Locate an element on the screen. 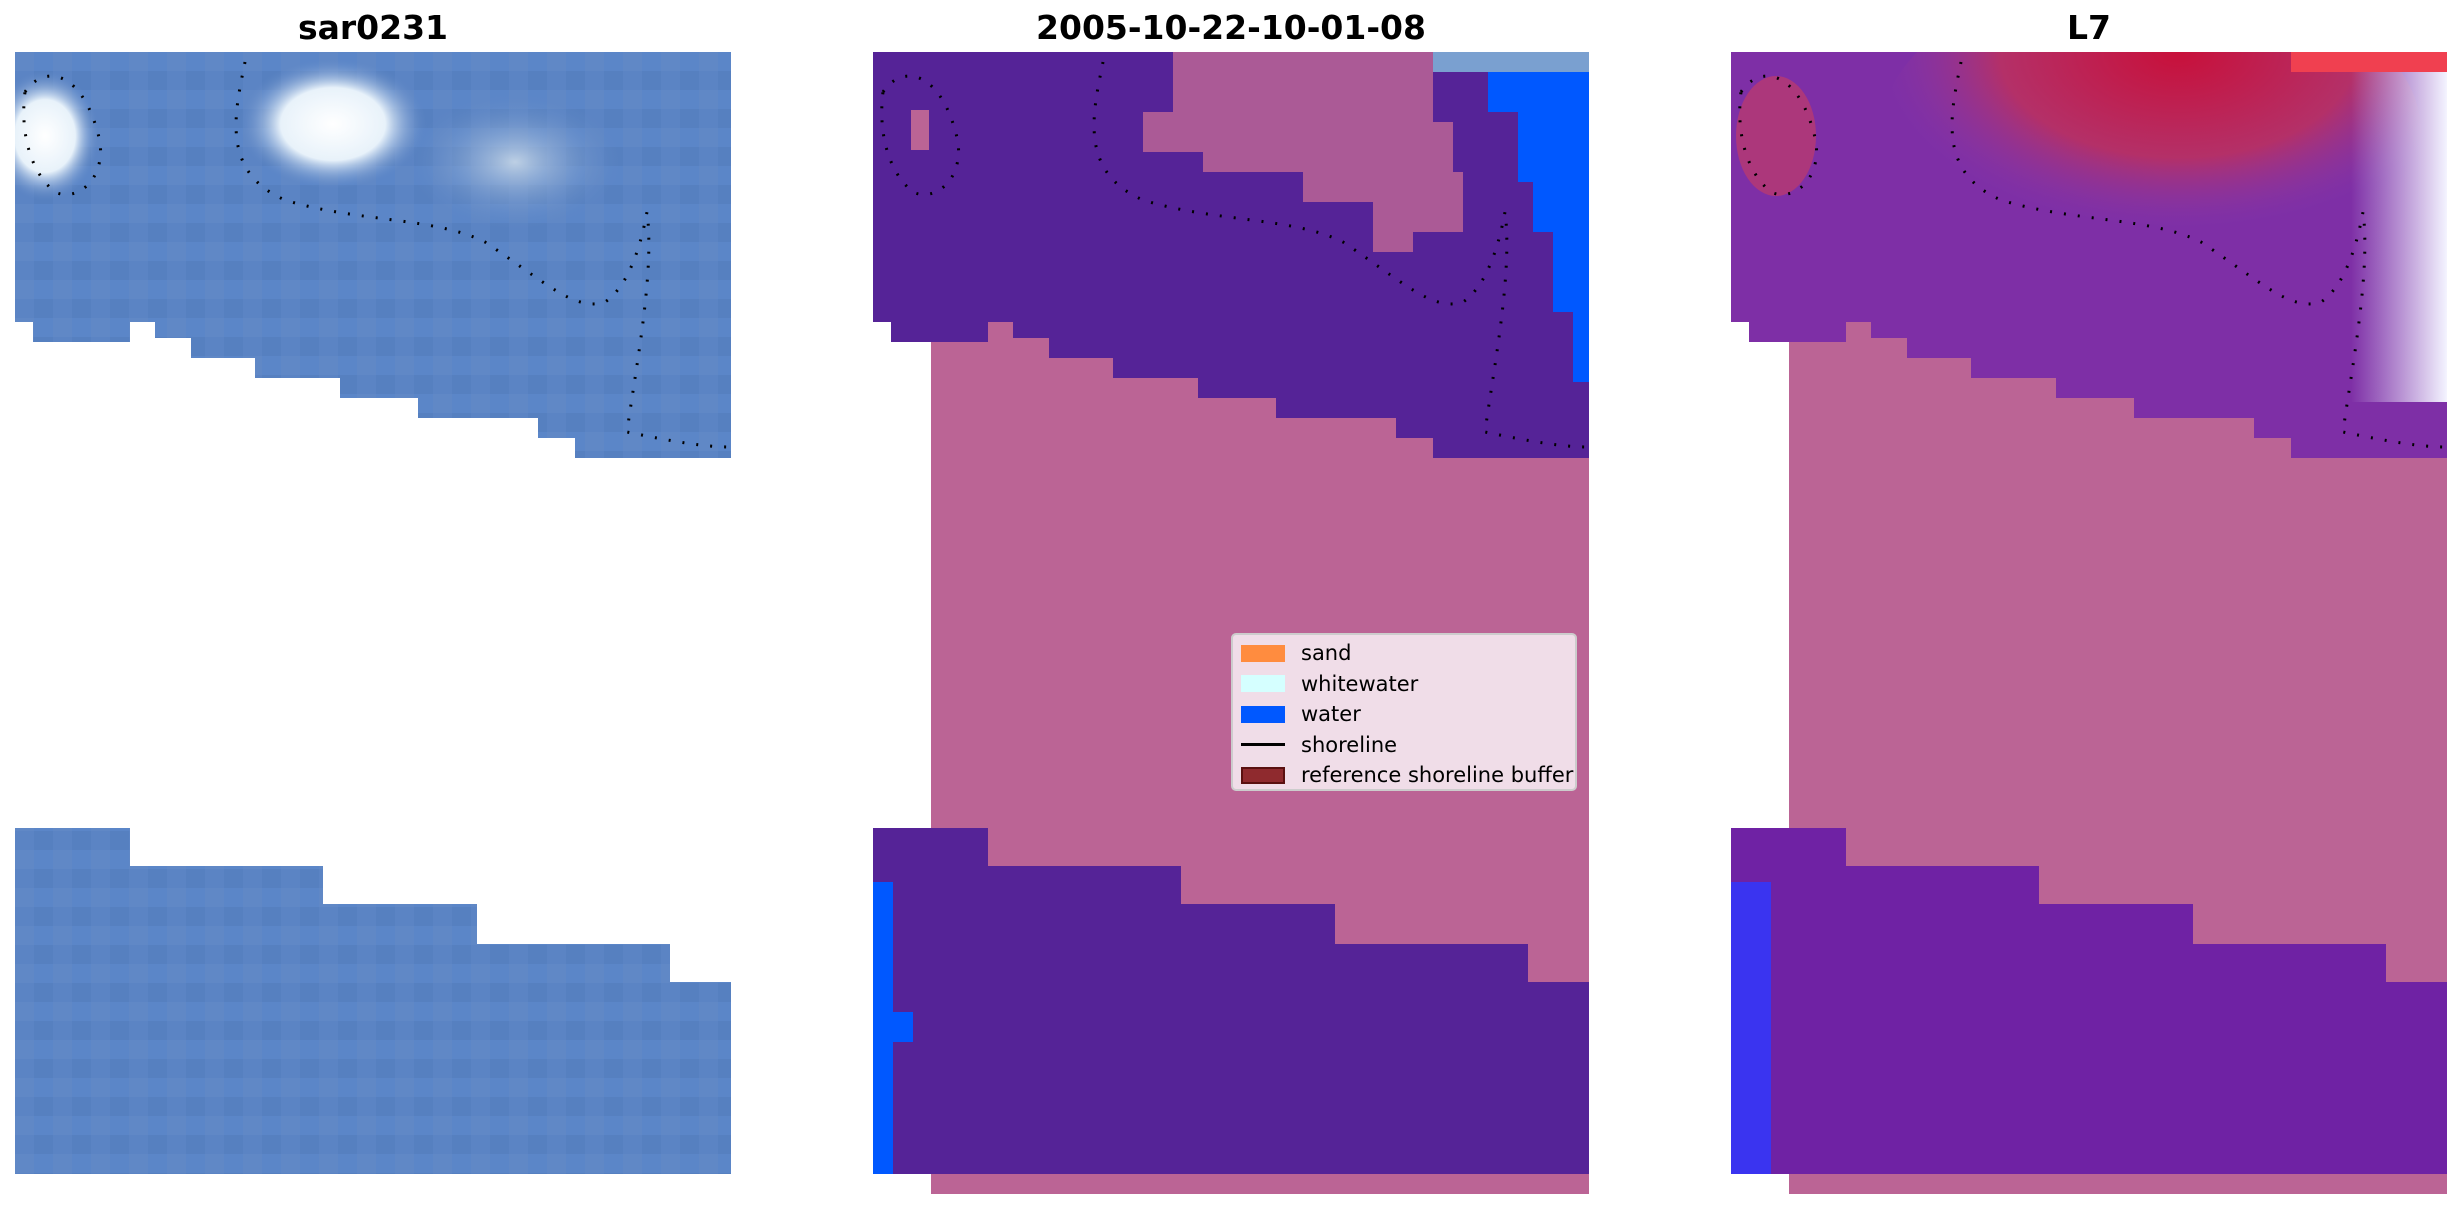  shoreline-dots-class is located at coordinates (1234, 255).